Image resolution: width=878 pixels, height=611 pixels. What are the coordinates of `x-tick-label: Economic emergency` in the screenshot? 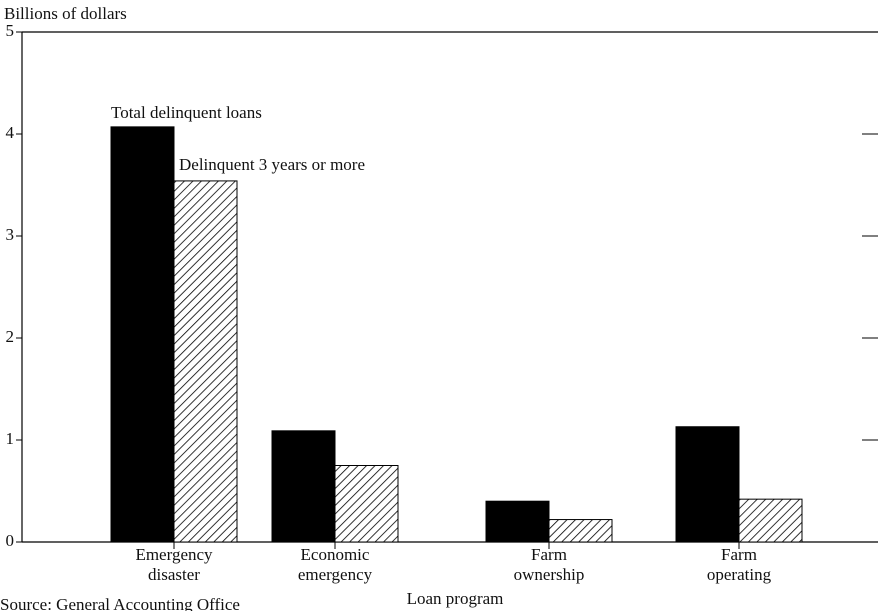 It's located at (335, 564).